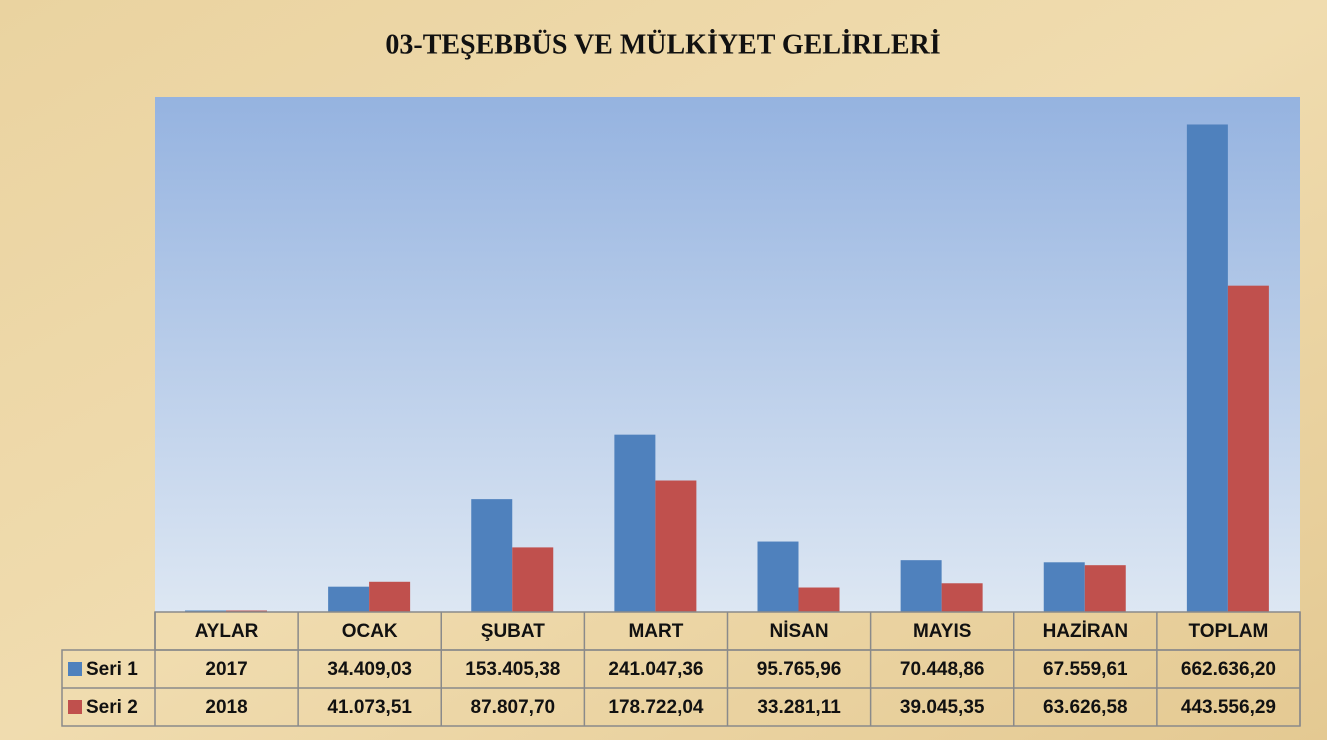 The height and width of the screenshot is (740, 1327). Describe the element at coordinates (1085, 707) in the screenshot. I see `data-label: 63.626,58` at that location.